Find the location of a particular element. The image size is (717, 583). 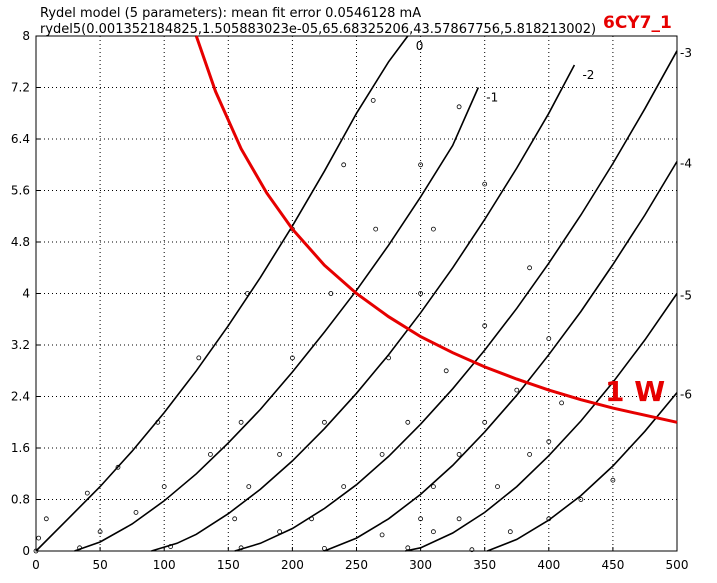

x-tick-label: 150 is located at coordinates (228, 565).